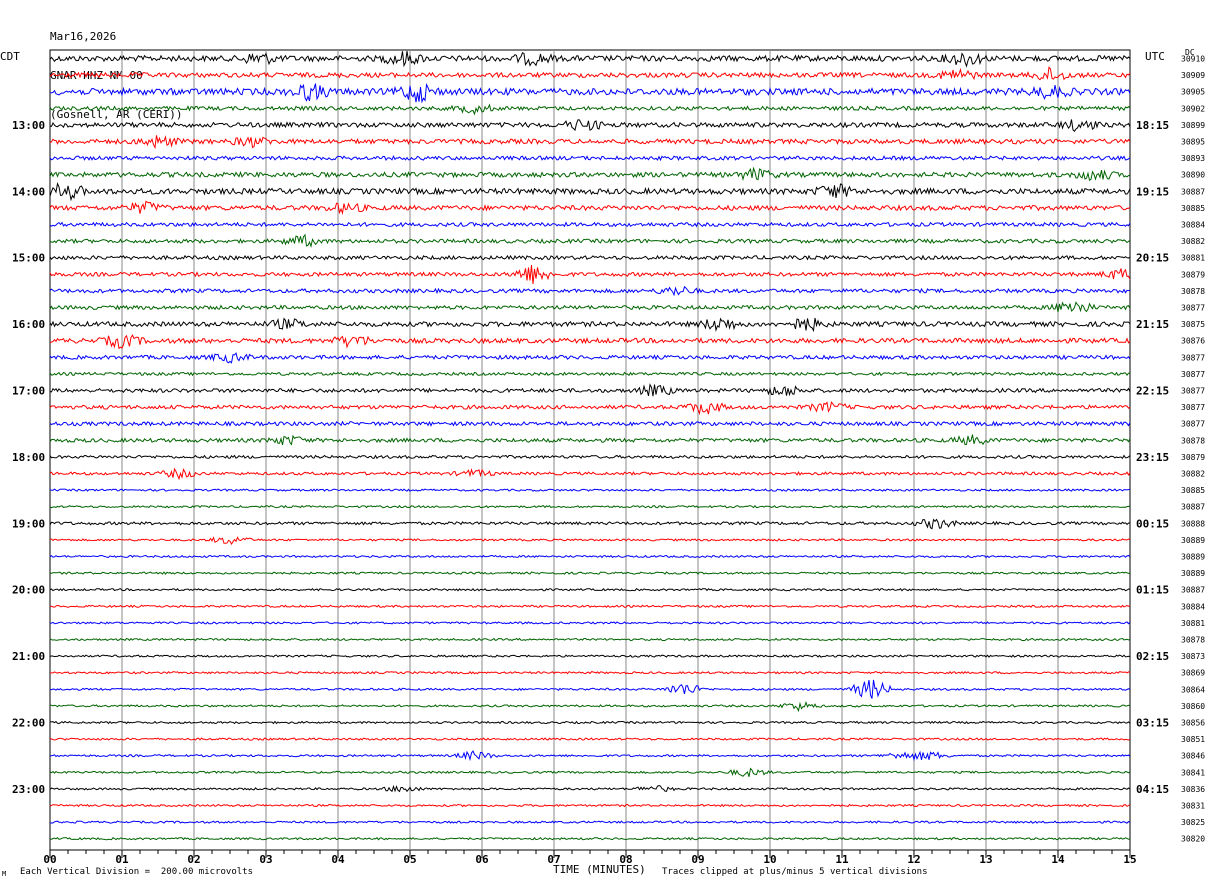 The image size is (1210, 886). I want to click on left-hour-label: 16:00, so click(28, 324).